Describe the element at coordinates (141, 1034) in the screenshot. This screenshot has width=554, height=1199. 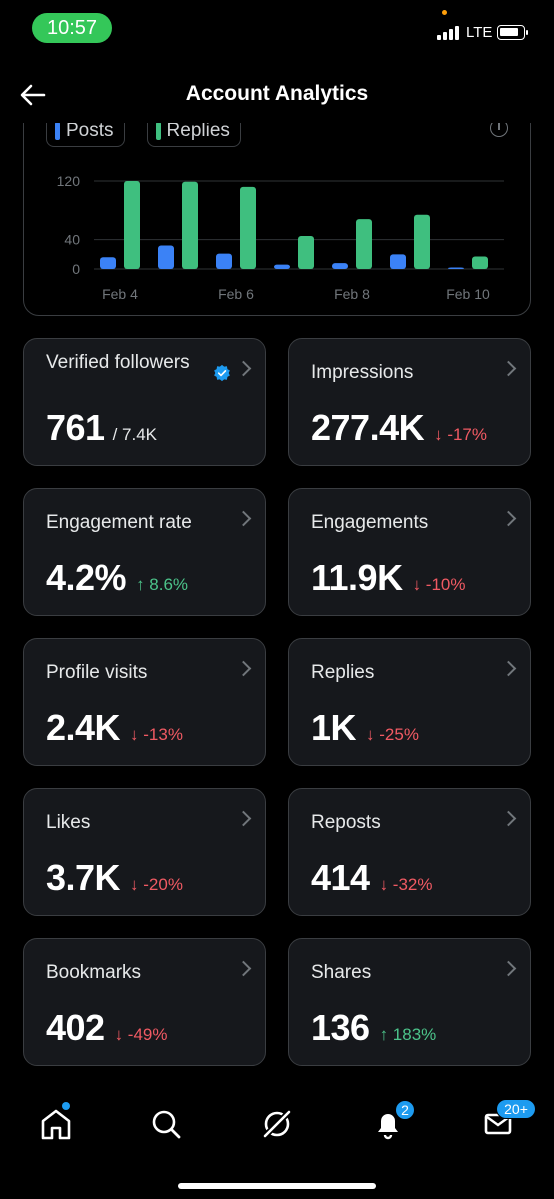
I see `metric-change: ↓ -49%` at that location.